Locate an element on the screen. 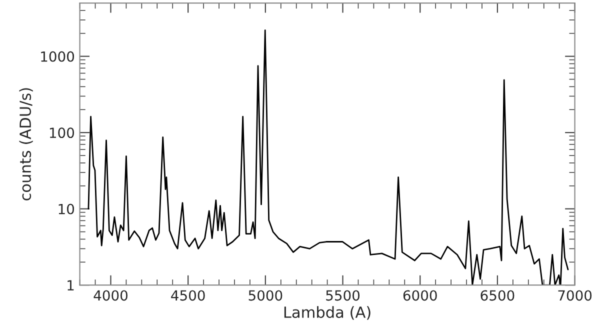  x-tick-label: 4500 is located at coordinates (188, 295).